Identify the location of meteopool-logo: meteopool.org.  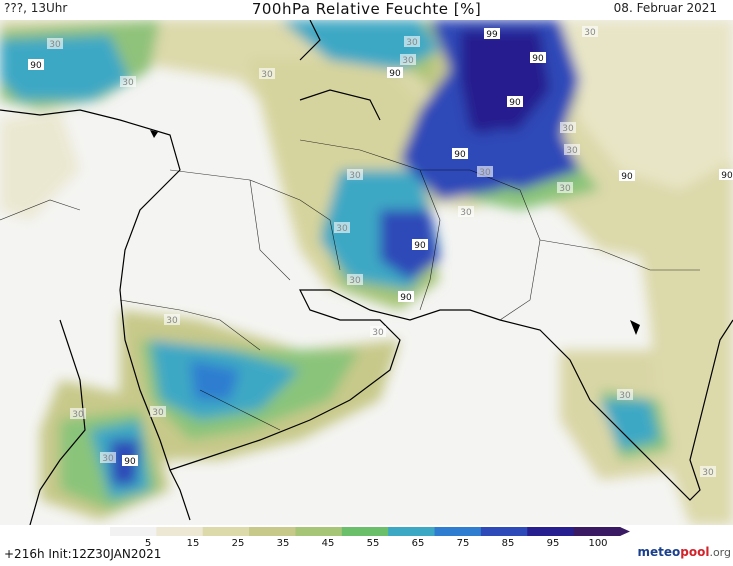
(684, 552).